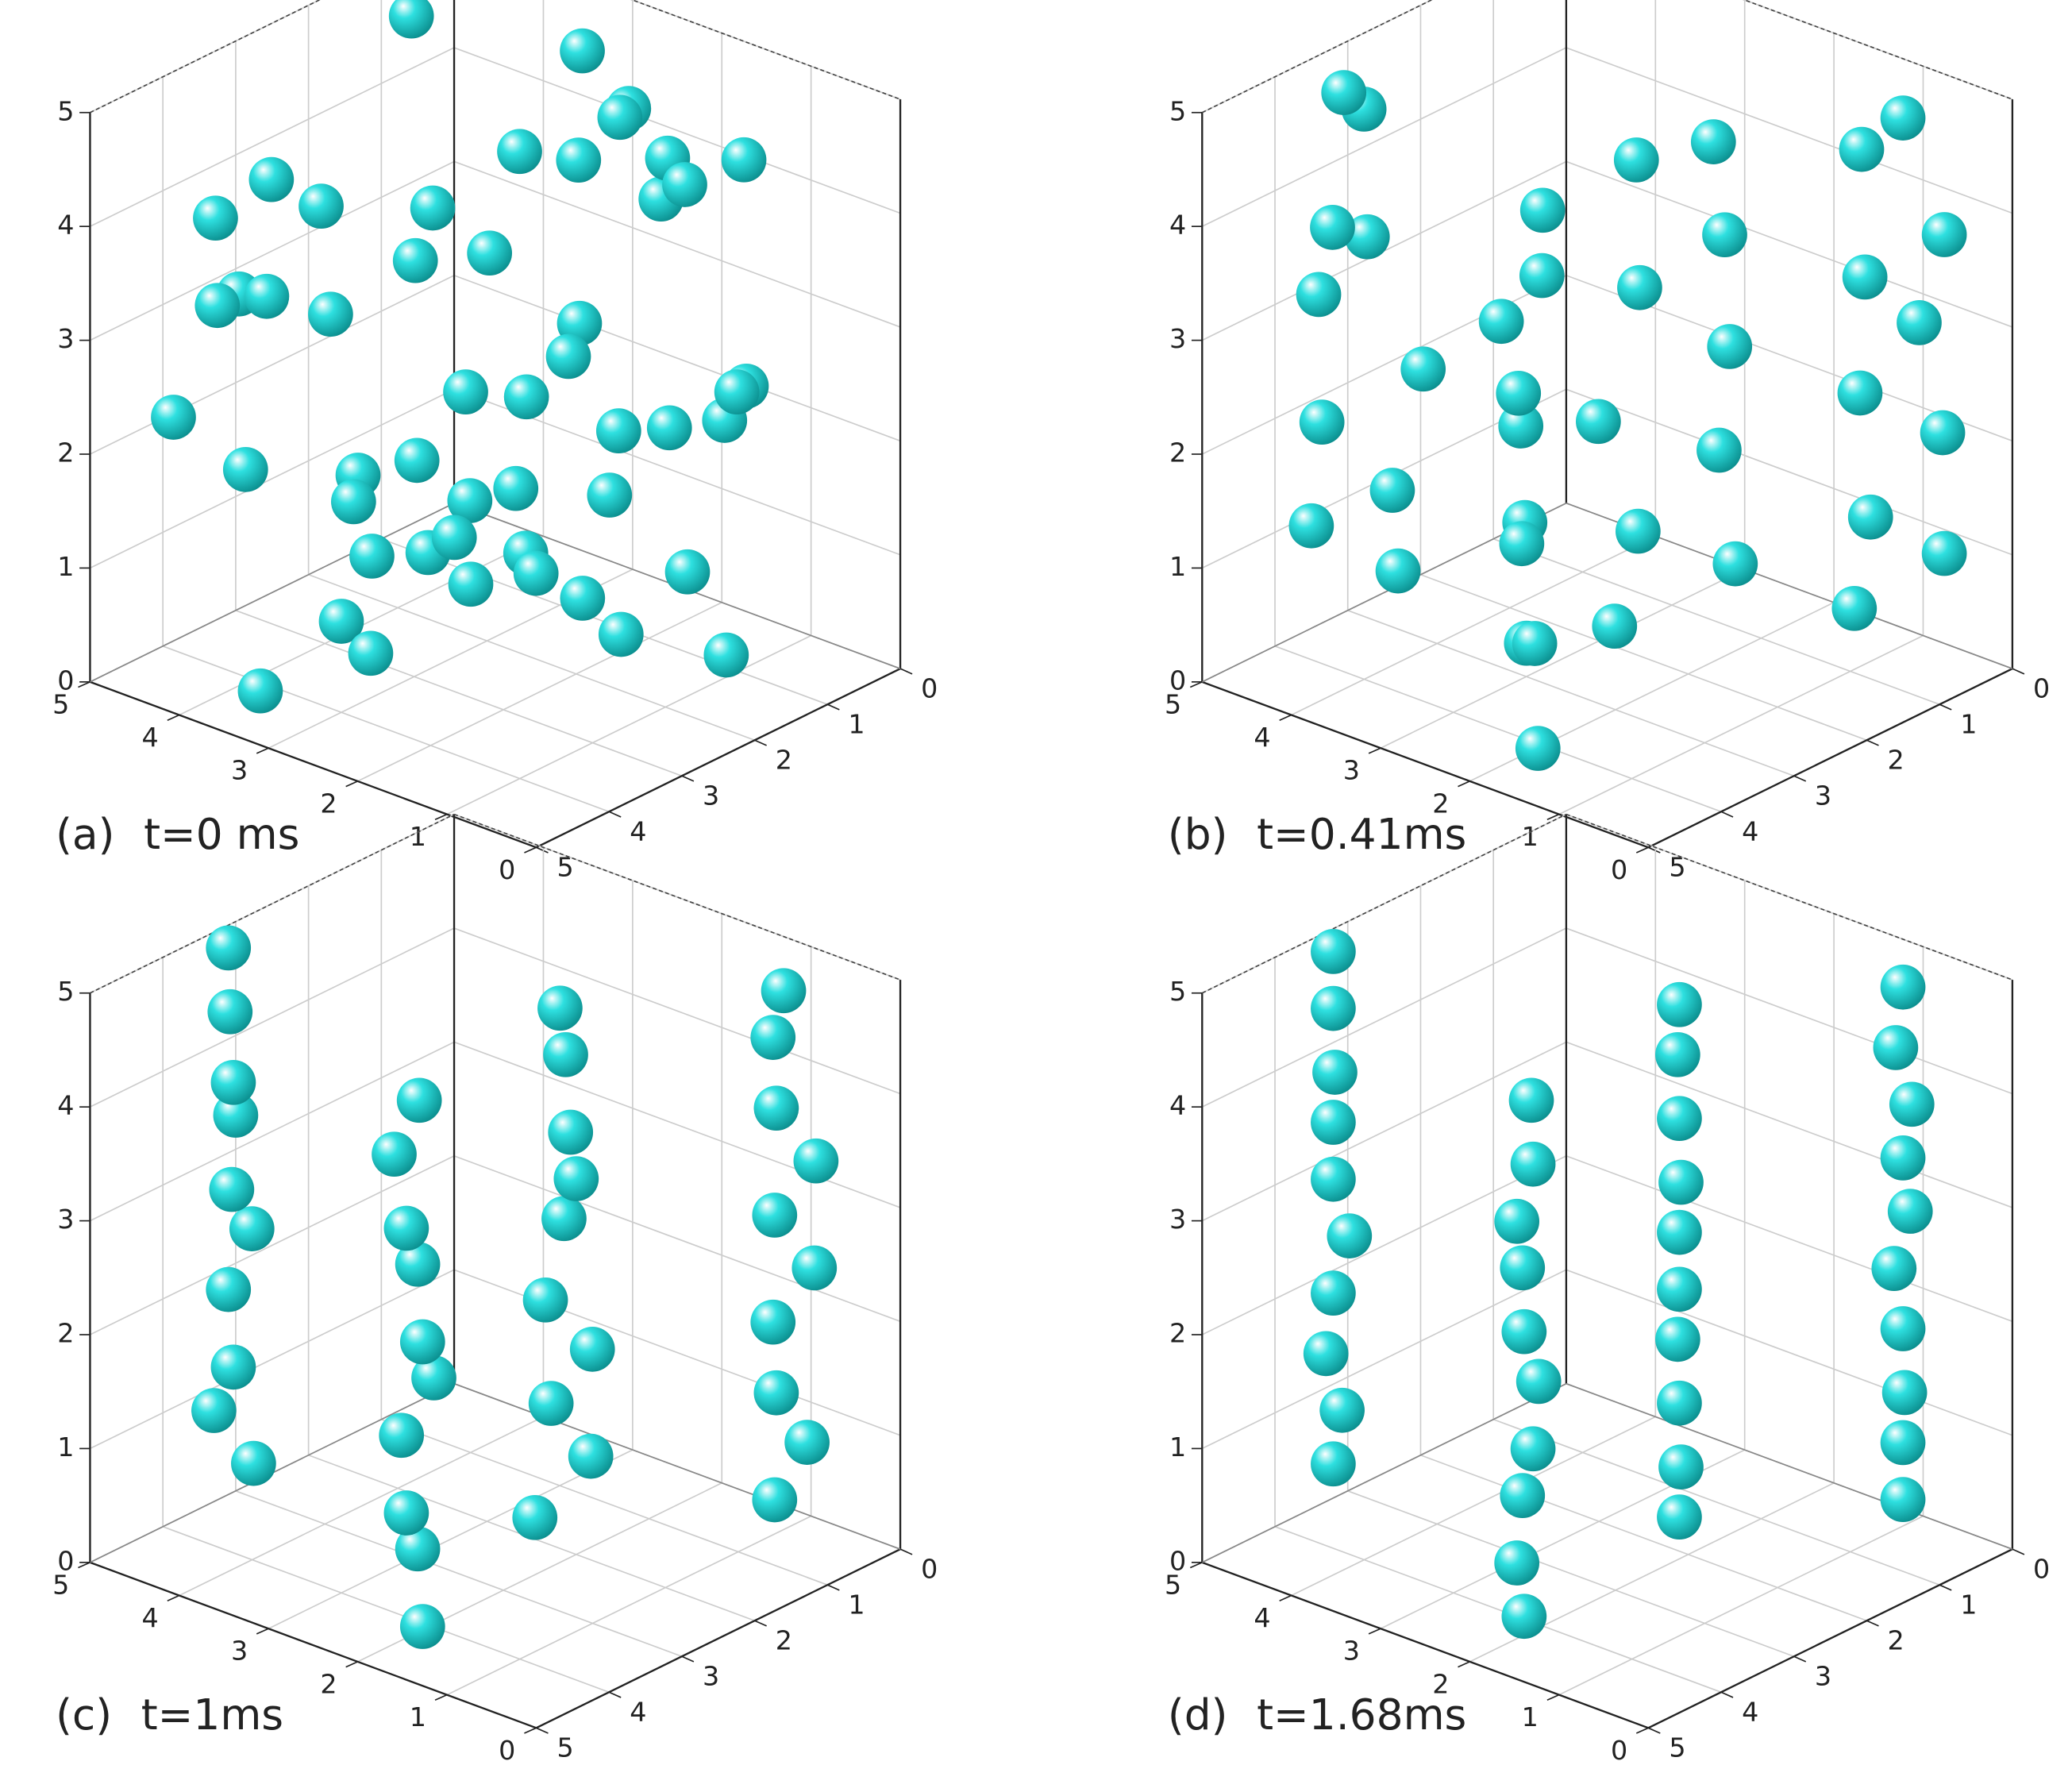  What do you see at coordinates (177, 834) in the screenshot?
I see `panel-title: (a) t=0 ms` at bounding box center [177, 834].